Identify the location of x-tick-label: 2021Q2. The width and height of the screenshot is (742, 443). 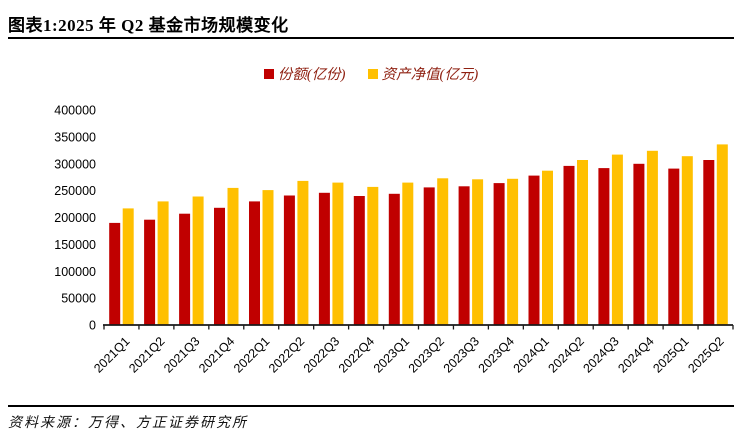
(146, 354).